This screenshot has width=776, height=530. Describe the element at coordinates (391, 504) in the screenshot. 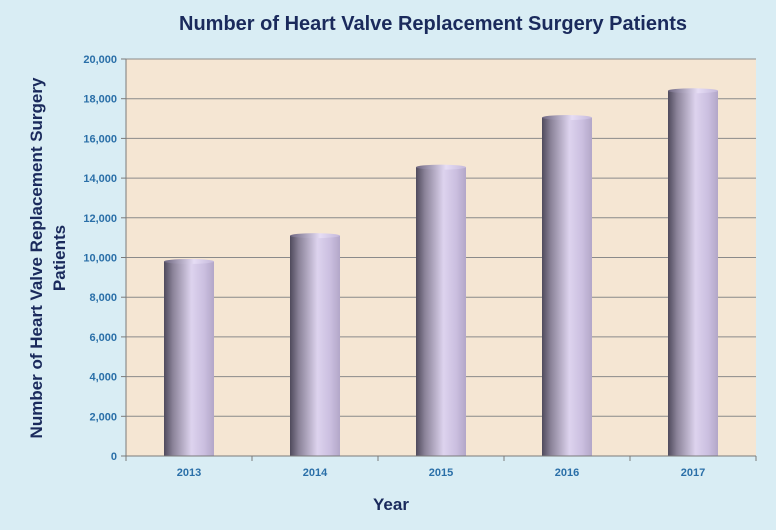

I see `x-axis-title: Year` at that location.